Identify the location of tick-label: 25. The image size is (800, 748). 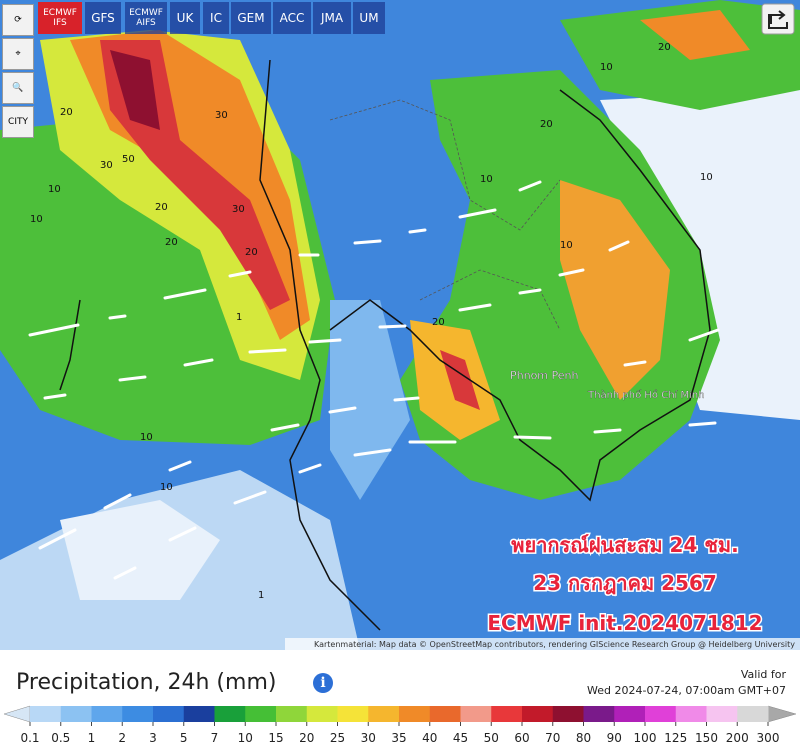
(337, 738).